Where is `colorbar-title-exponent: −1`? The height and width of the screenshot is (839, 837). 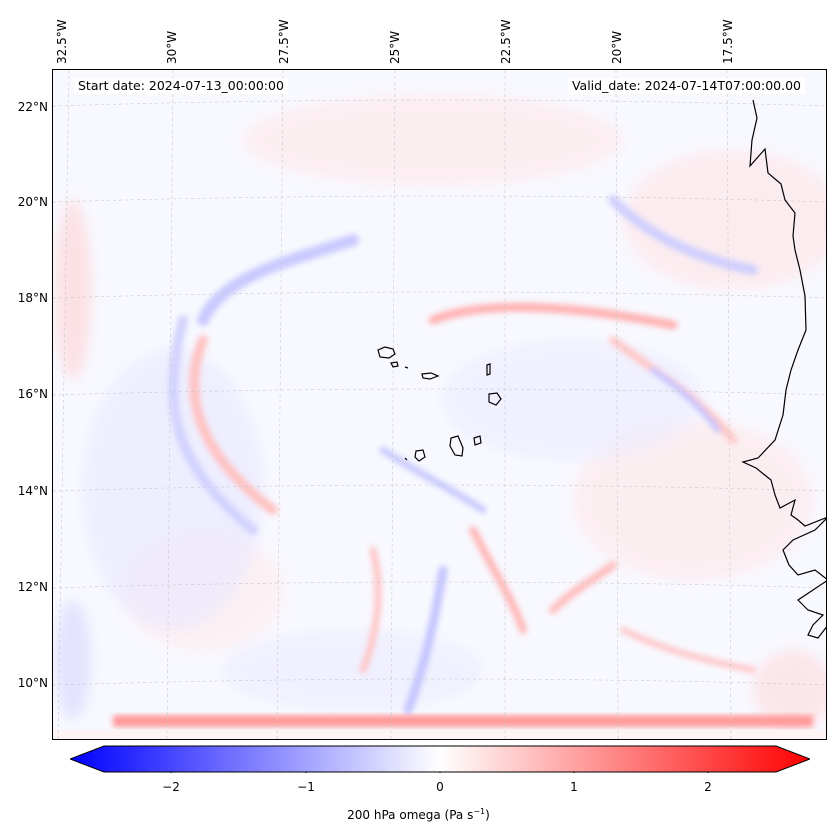
colorbar-title-exponent: −1 is located at coordinates (479, 811).